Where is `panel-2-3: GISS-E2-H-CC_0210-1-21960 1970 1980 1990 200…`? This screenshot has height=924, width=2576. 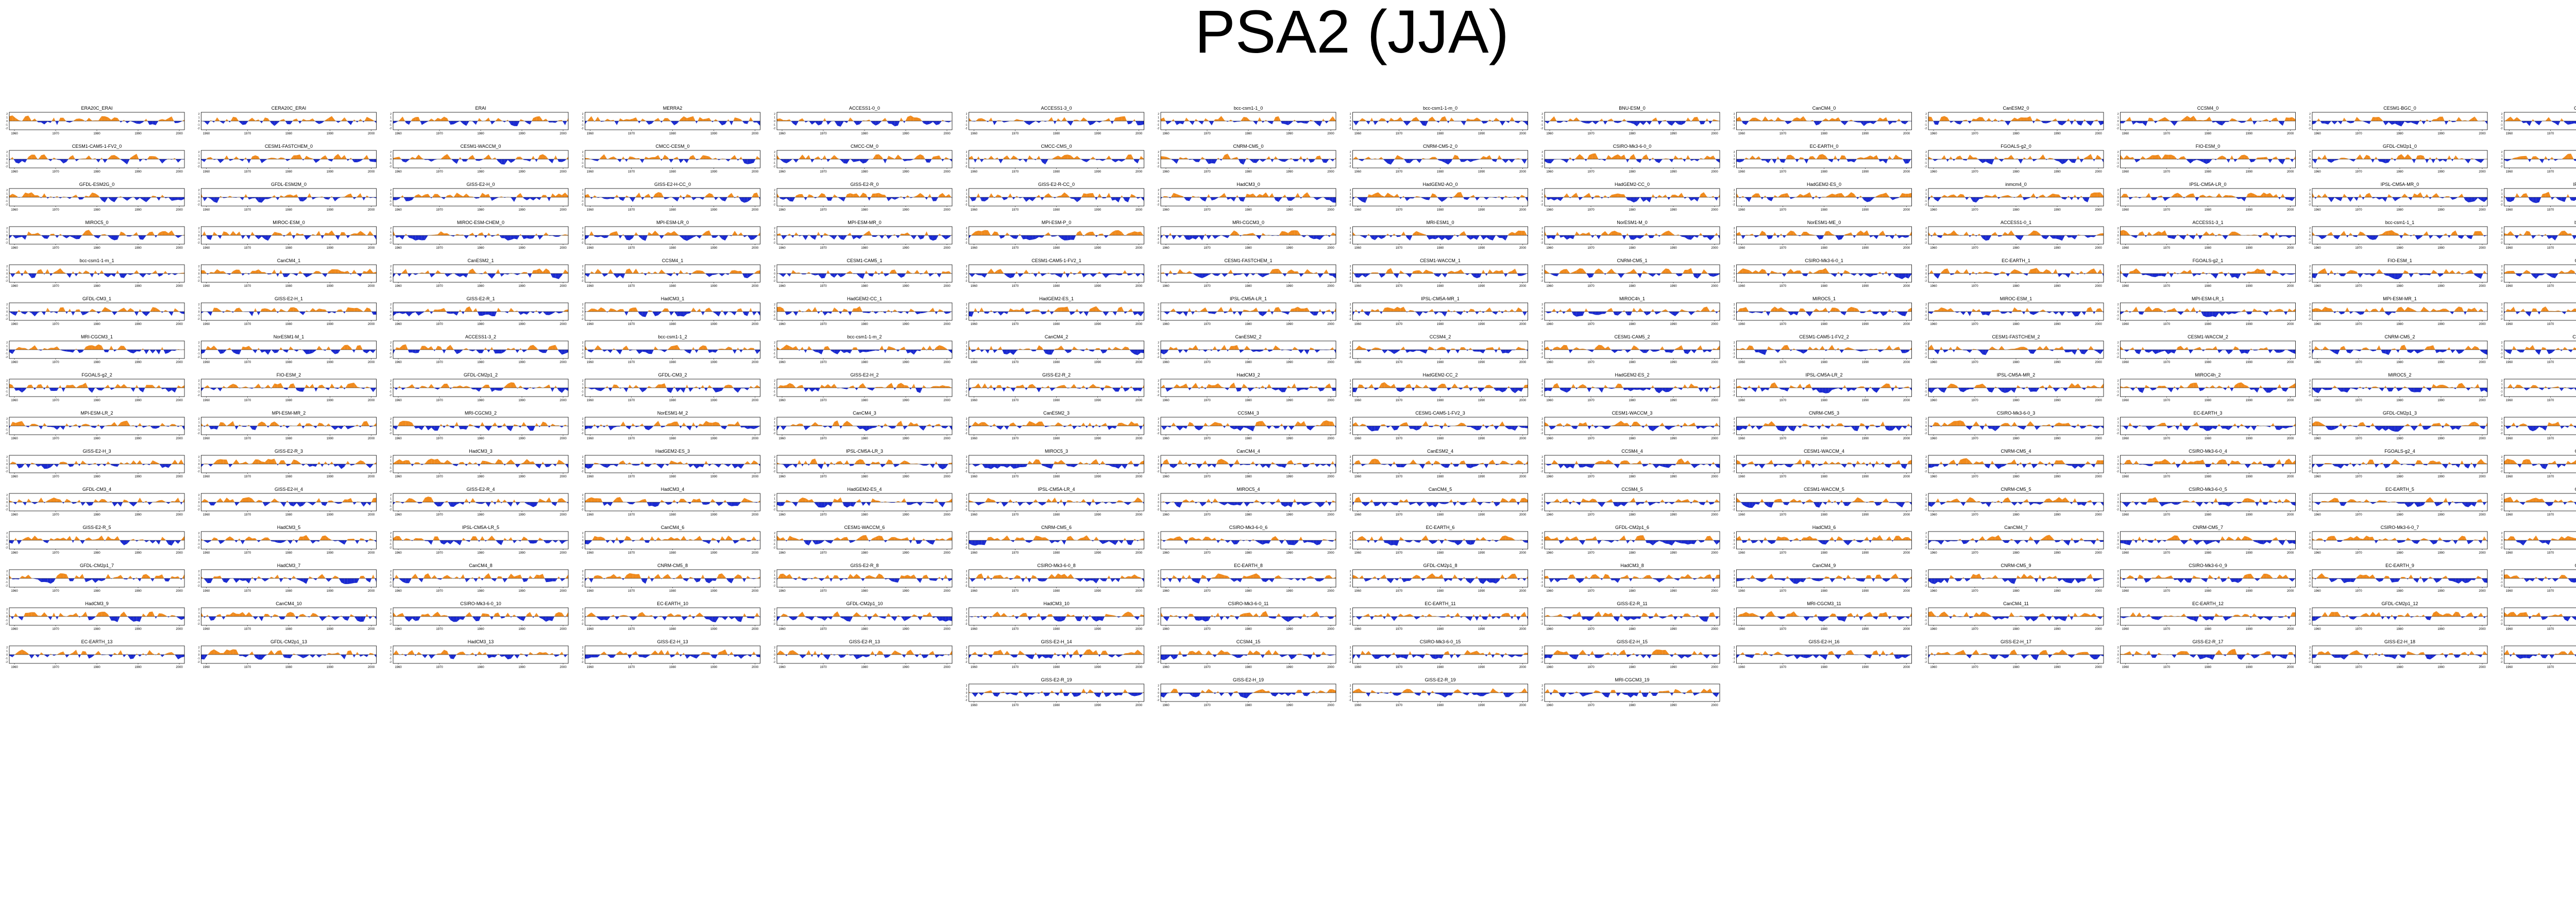 panel-2-3: GISS-E2-H-CC_0210-1-21960 1970 1980 1990 200… is located at coordinates (671, 197).